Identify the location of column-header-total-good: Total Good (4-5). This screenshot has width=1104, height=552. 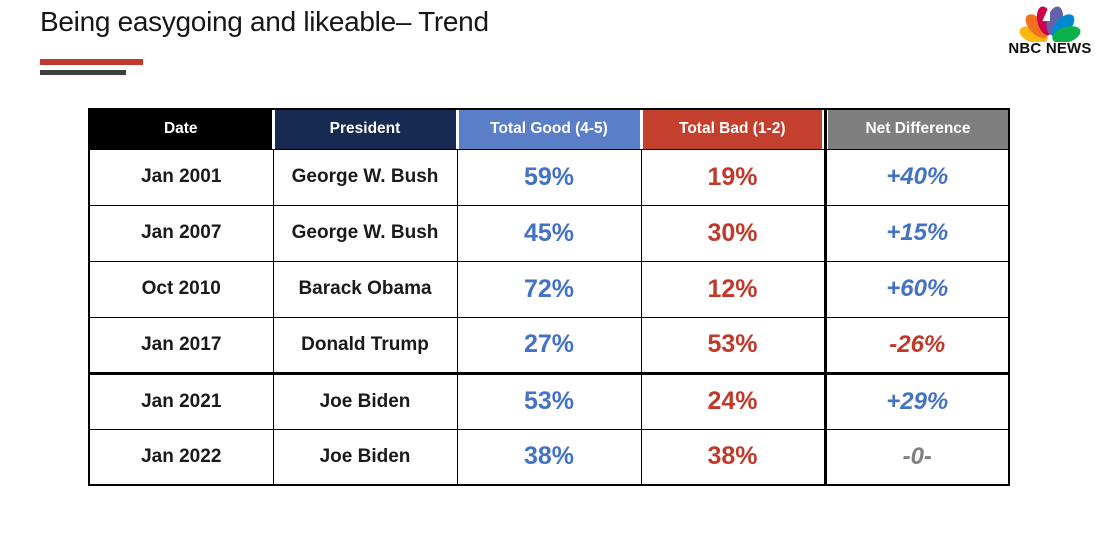
(549, 129).